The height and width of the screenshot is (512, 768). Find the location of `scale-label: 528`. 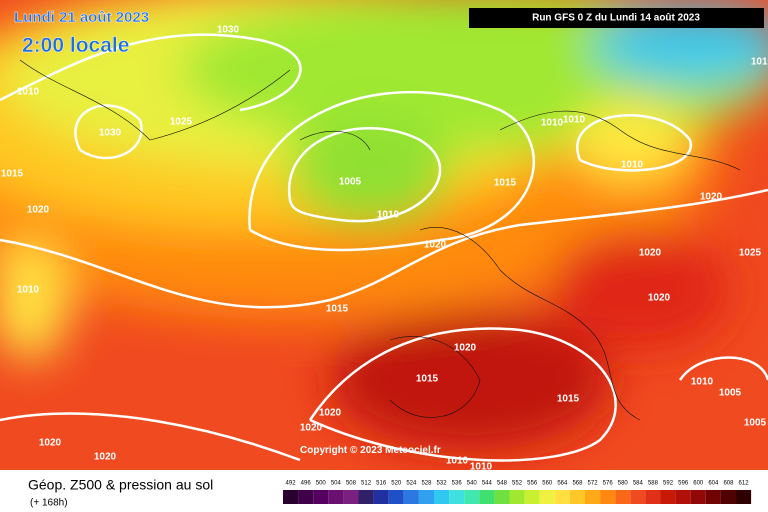

scale-label: 528 is located at coordinates (426, 484).